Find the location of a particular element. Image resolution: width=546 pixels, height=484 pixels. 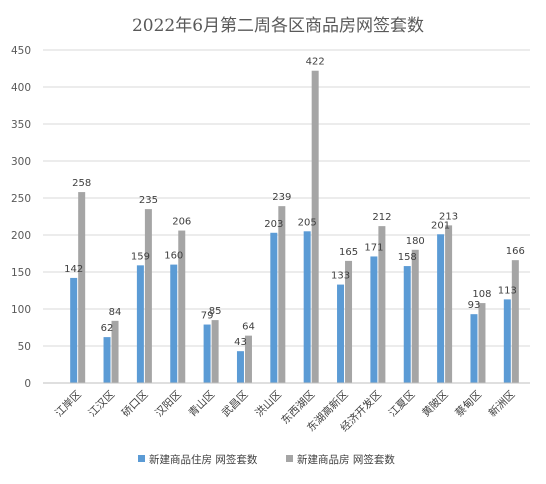

data-label: 166 is located at coordinates (515, 251).